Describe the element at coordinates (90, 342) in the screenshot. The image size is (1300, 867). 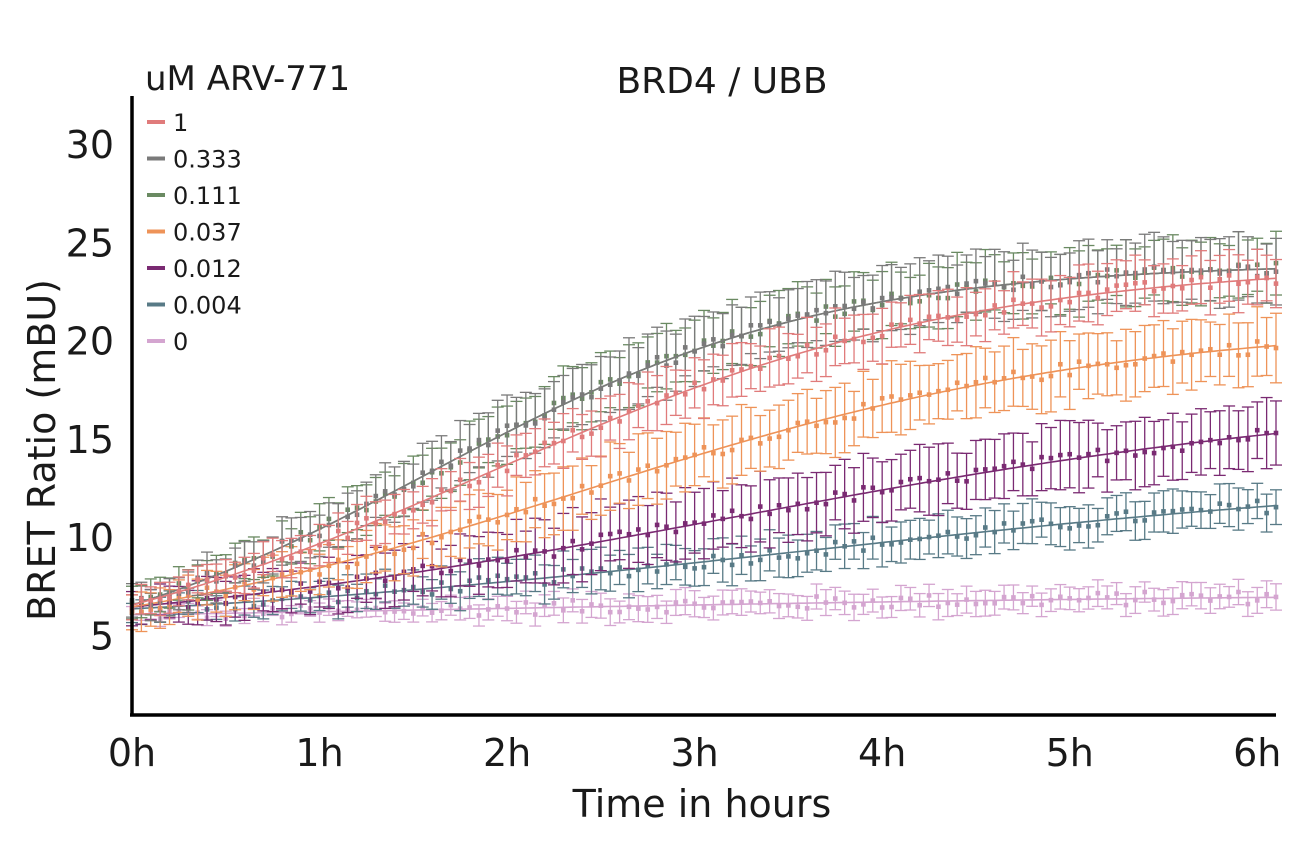
I see `y-tick-label: 20` at that location.